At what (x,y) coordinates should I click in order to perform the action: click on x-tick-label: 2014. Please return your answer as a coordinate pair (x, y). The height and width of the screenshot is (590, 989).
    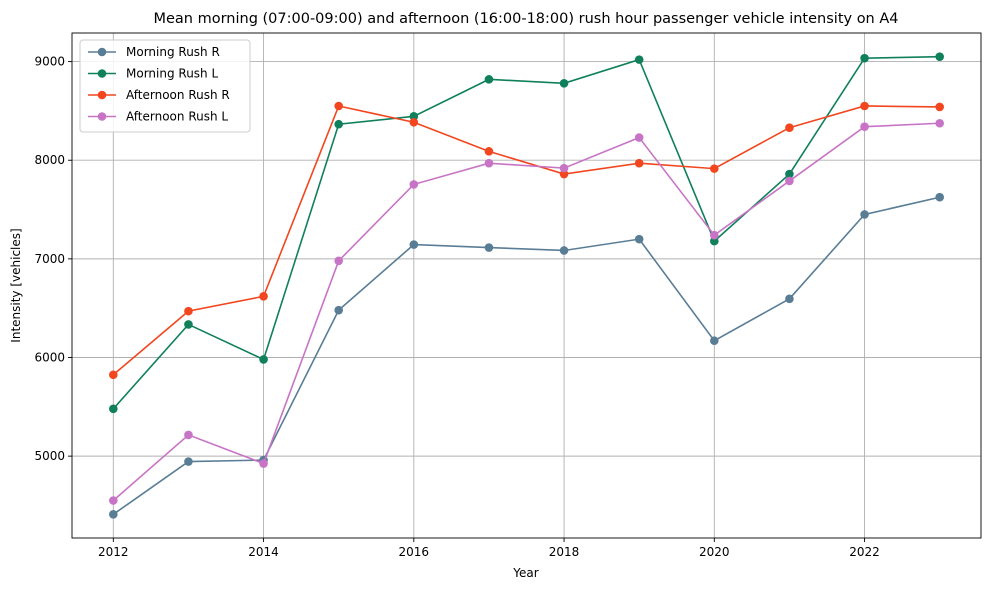
    Looking at the image, I should click on (263, 552).